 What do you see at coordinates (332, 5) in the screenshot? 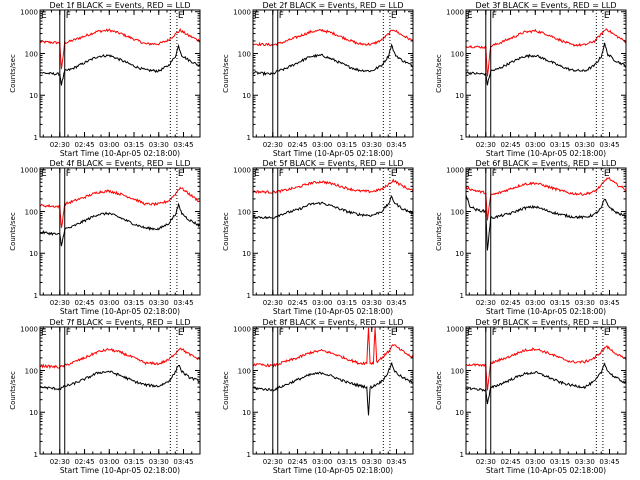
I see `panel-title: Det 2f BLACK = Events, RED = LLD` at bounding box center [332, 5].